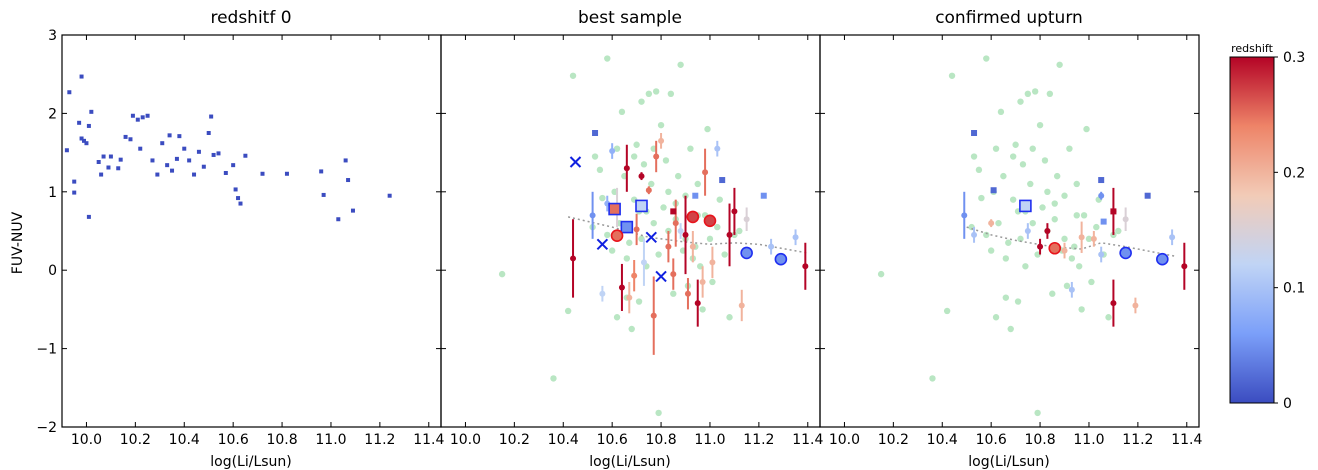 This screenshot has height=470, width=1318. Describe the element at coordinates (710, 221) in the screenshot. I see `open-circle-marker` at that location.